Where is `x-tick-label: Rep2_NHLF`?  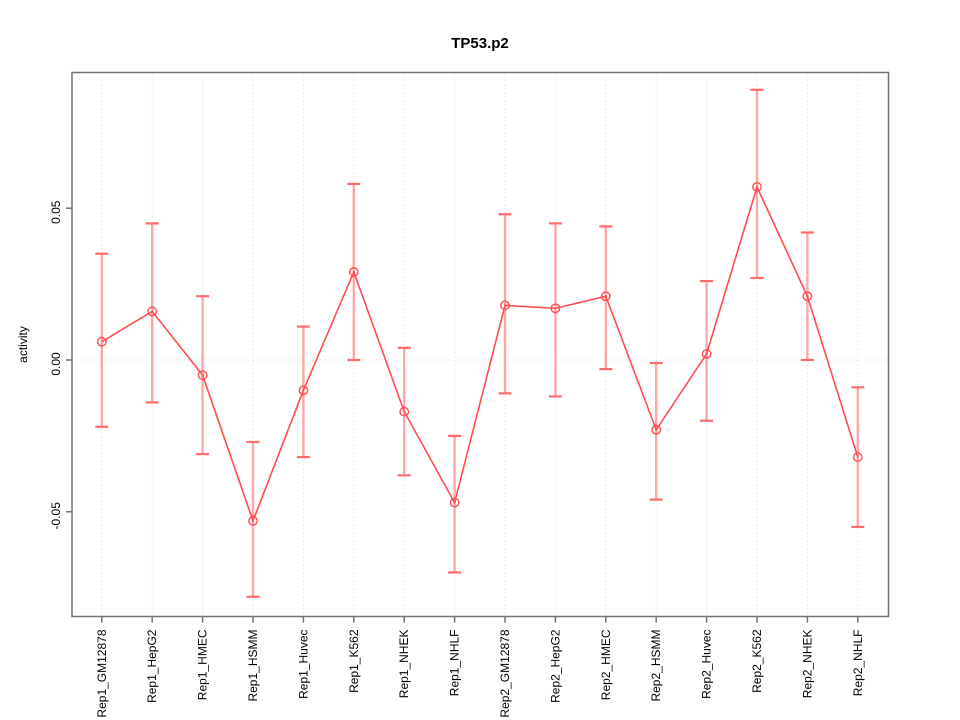
x-tick-label: Rep2_NHLF is located at coordinates (858, 663).